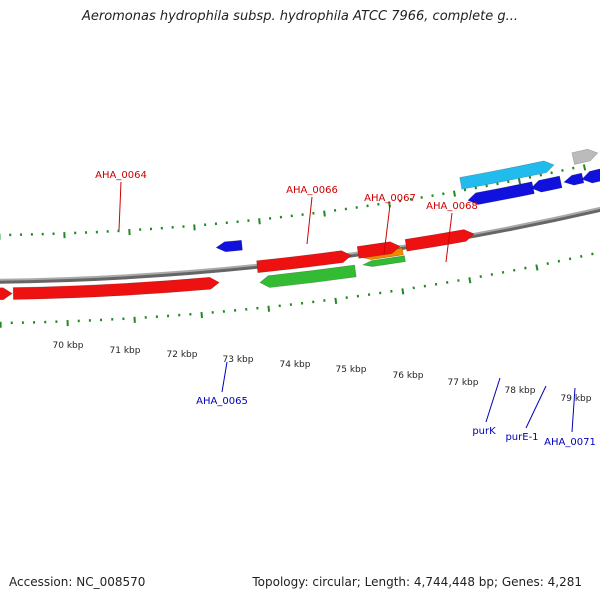  I want to click on genome-backbone-shadow, so click(300, 245).